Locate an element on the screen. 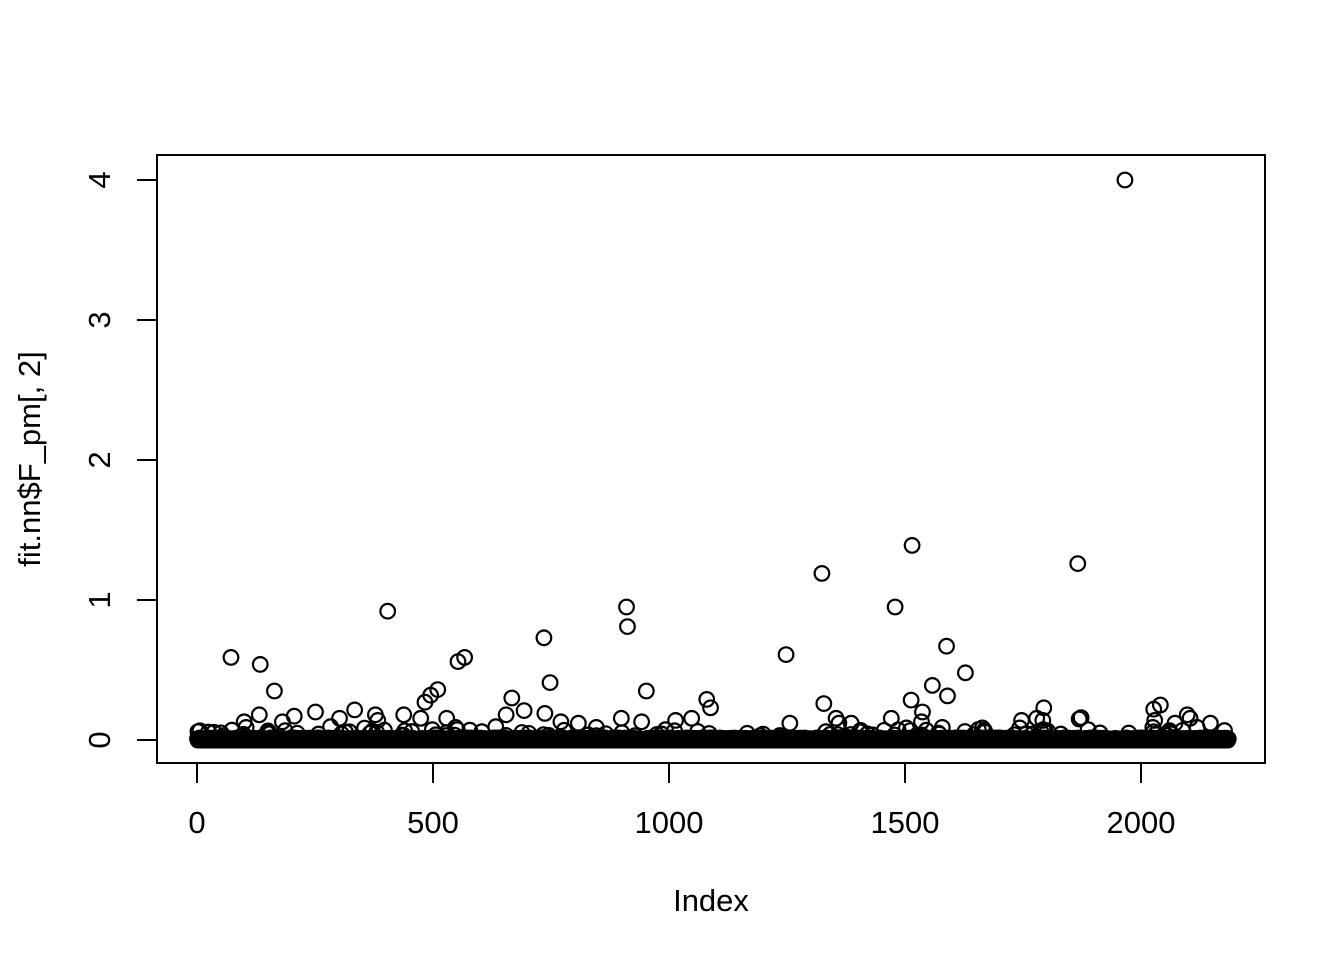 The width and height of the screenshot is (1344, 960). x-tick-label: 500 is located at coordinates (433, 822).